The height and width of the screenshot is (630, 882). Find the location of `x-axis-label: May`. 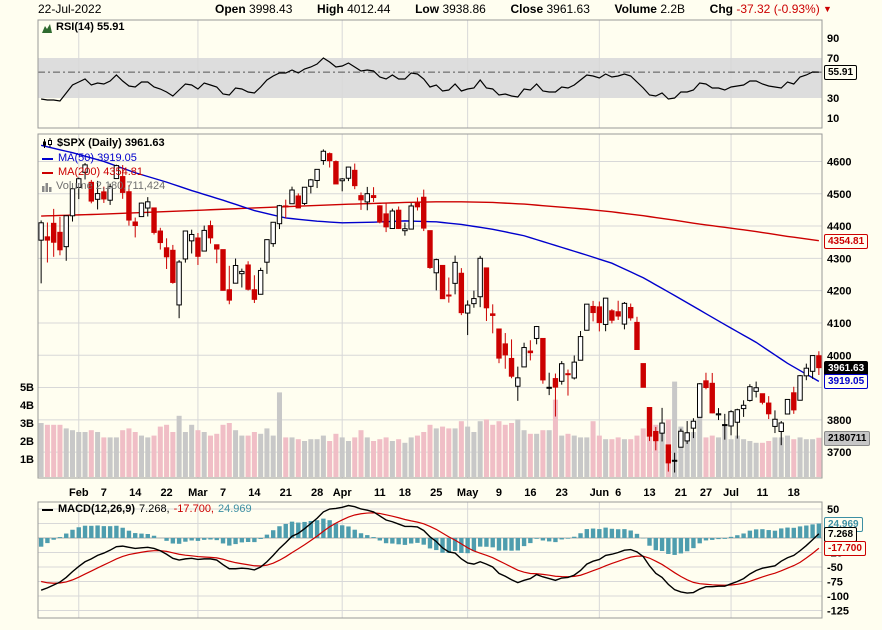

x-axis-label: May is located at coordinates (468, 493).